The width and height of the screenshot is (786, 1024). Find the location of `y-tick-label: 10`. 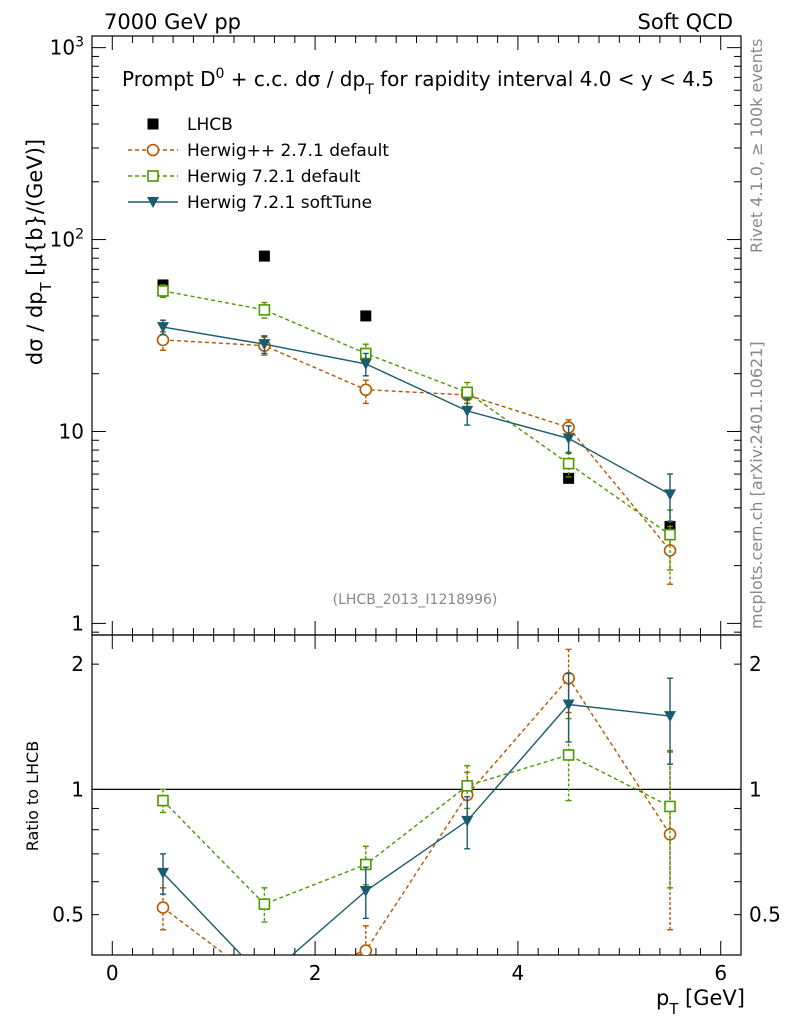

y-tick-label: 10 is located at coordinates (71, 431).